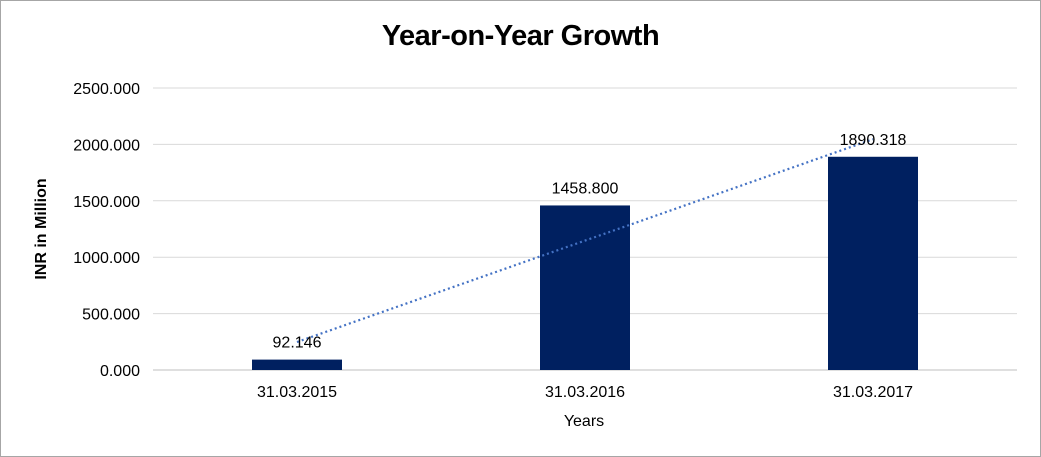 This screenshot has width=1041, height=457. I want to click on x-tick-label: 31.03.2016, so click(585, 392).